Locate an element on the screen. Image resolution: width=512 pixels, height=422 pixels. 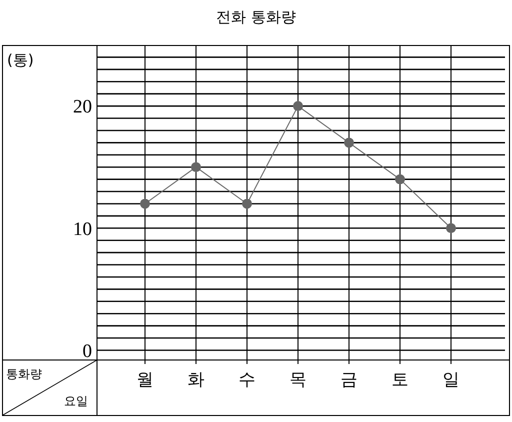
x-tick-label: 수 is located at coordinates (247, 380).